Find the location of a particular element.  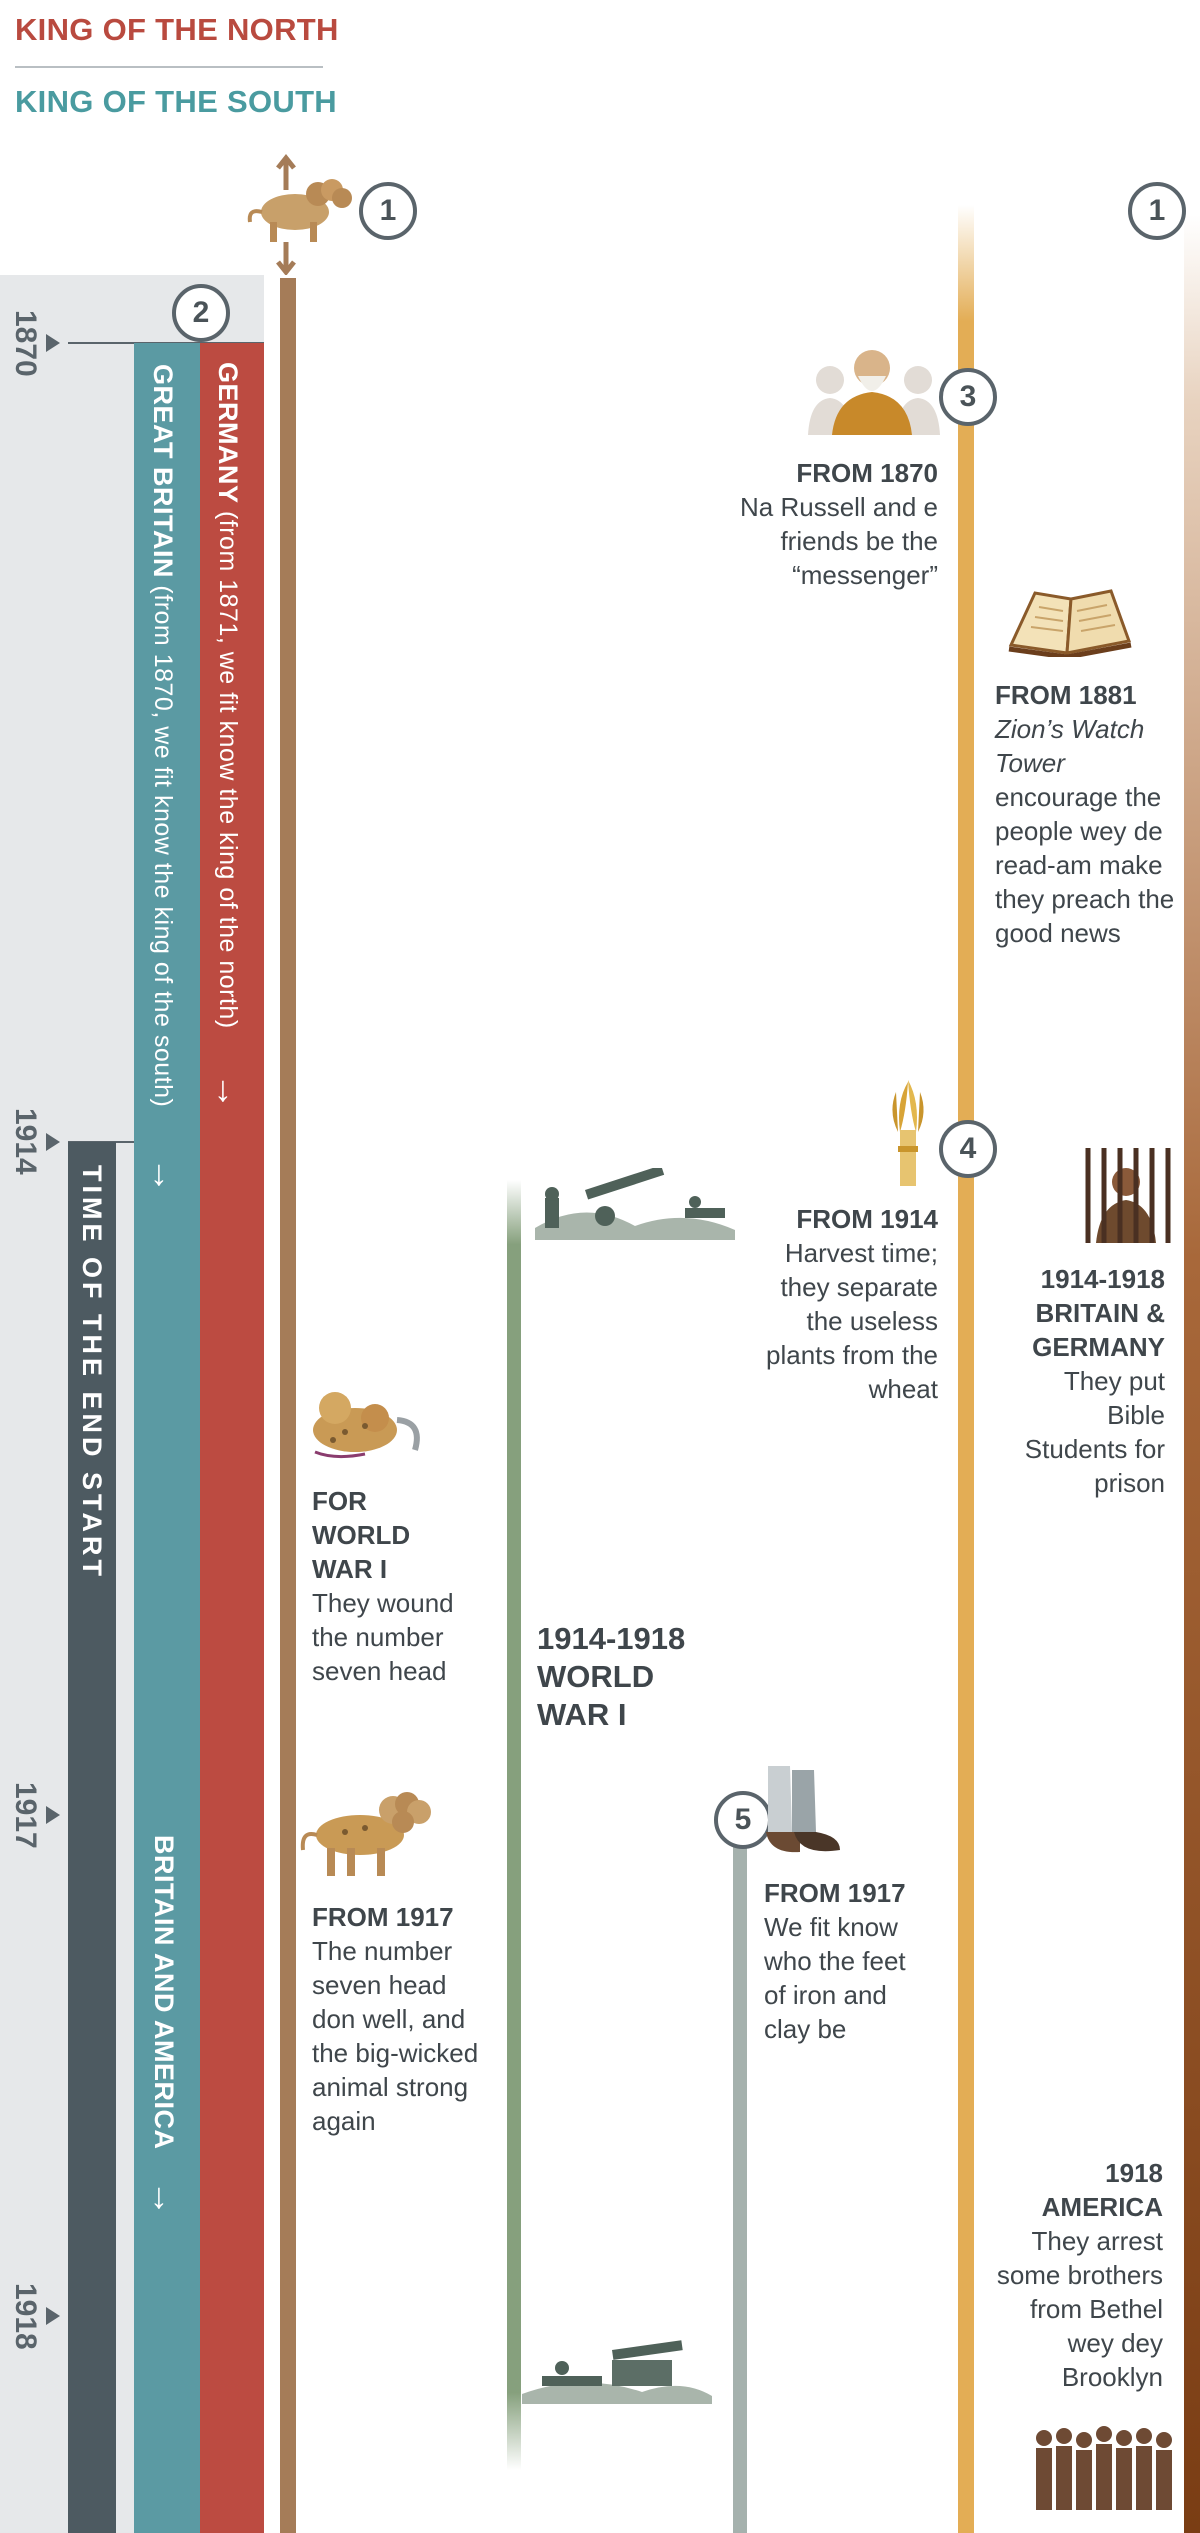

prisoner-icon is located at coordinates (1128, 1195).